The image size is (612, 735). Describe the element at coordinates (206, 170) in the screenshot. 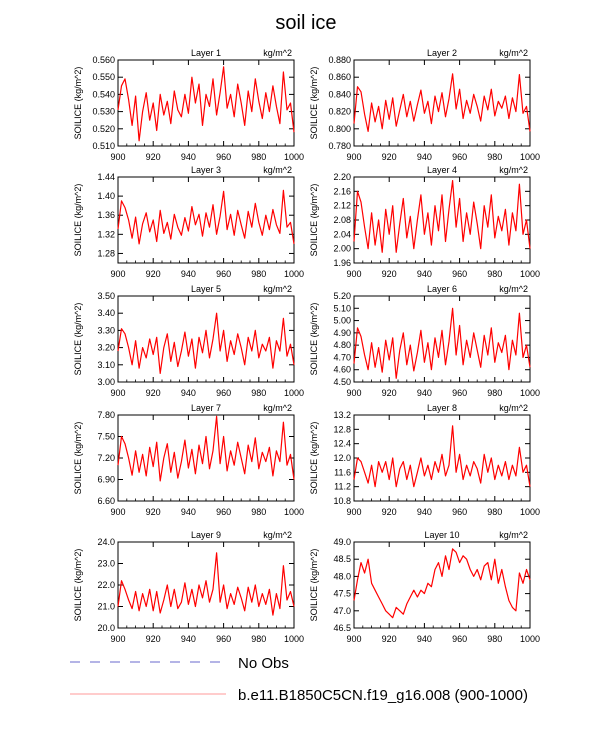

I see `panel-title: Layer 3` at that location.